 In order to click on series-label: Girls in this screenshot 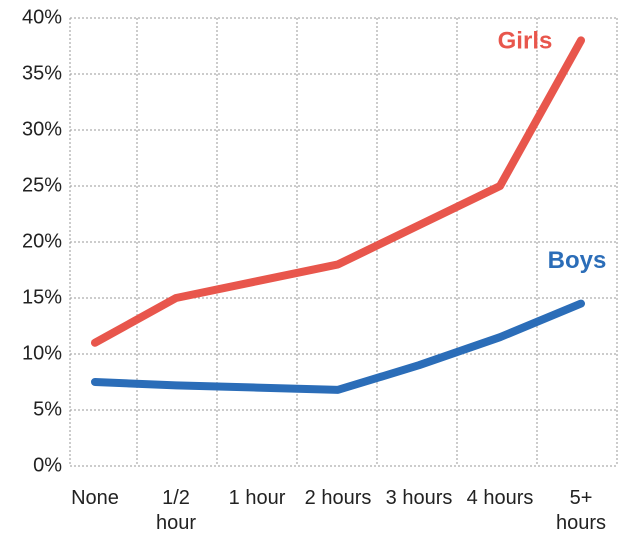, I will do `click(525, 40)`.